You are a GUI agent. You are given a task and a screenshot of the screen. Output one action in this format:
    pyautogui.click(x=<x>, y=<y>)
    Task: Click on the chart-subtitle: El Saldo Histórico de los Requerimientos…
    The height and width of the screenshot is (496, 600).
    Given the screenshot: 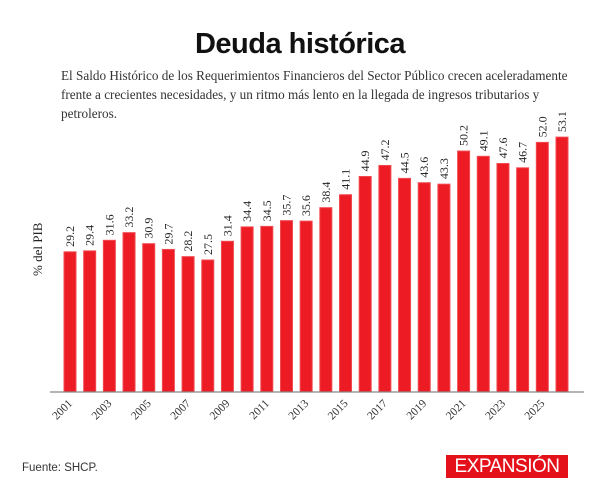 What is the action you would take?
    pyautogui.click(x=314, y=94)
    